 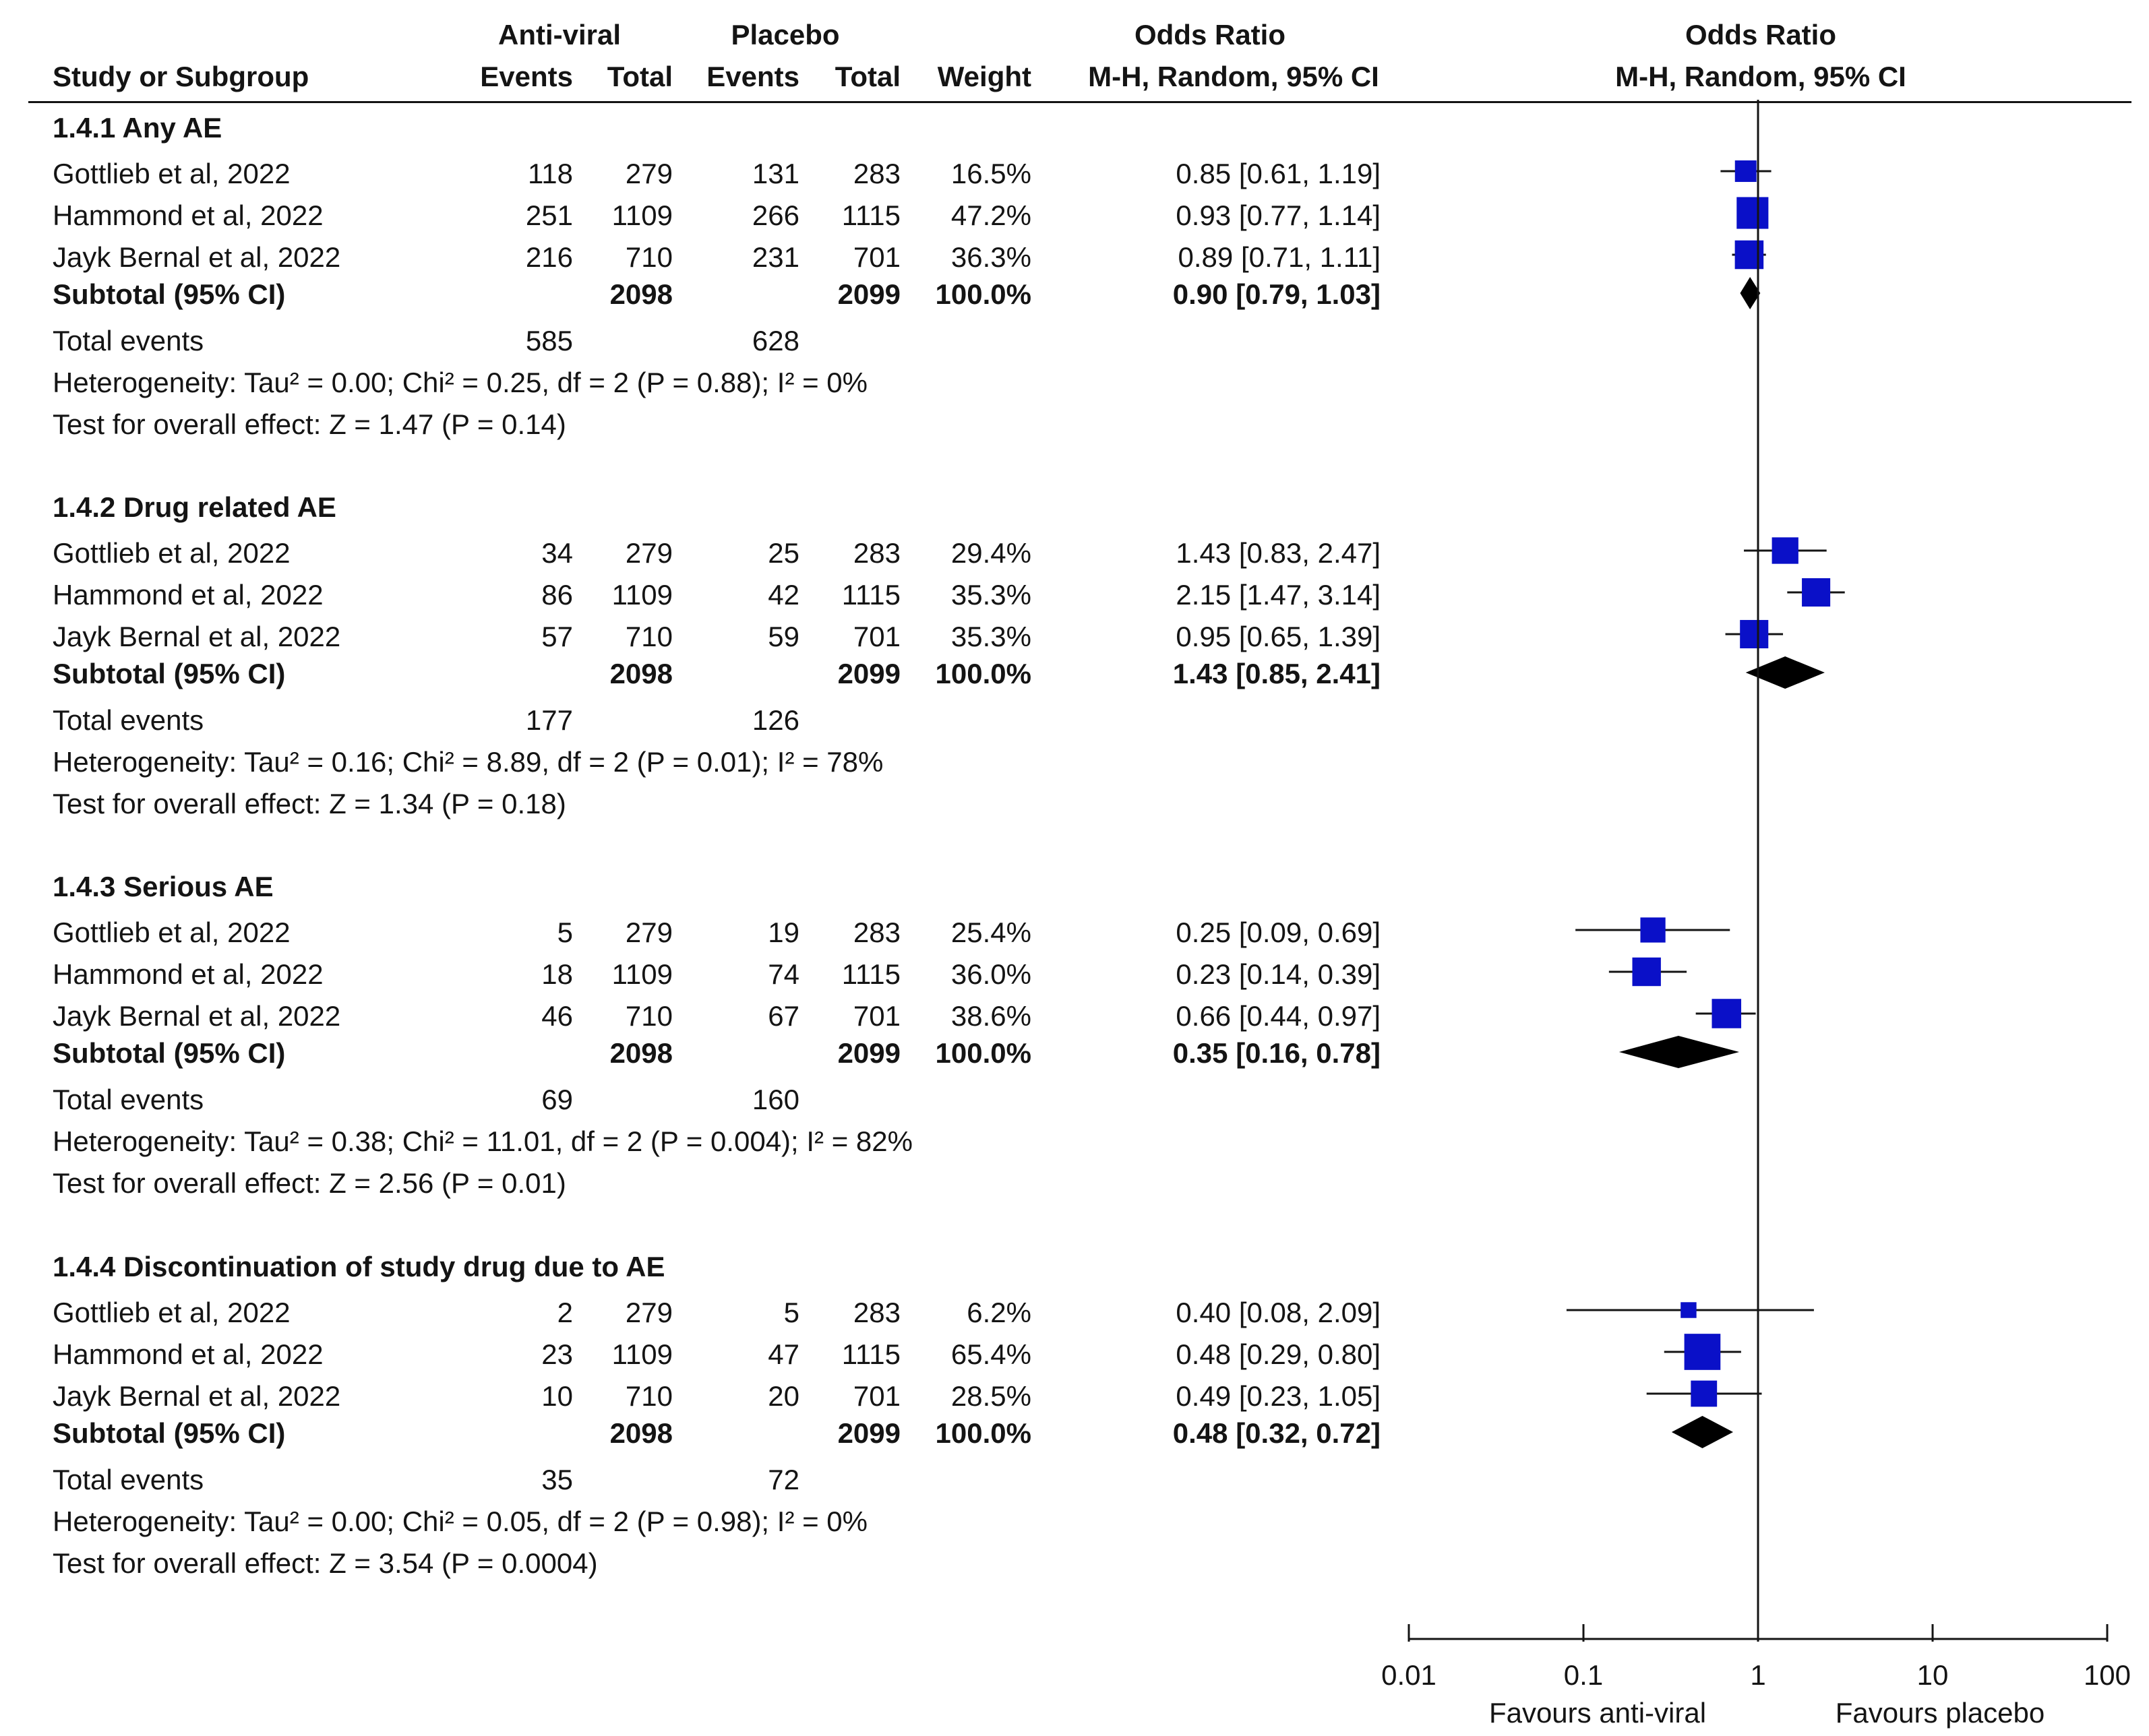 What do you see at coordinates (990, 1354) in the screenshot?
I see `study-weight: 65.4%` at bounding box center [990, 1354].